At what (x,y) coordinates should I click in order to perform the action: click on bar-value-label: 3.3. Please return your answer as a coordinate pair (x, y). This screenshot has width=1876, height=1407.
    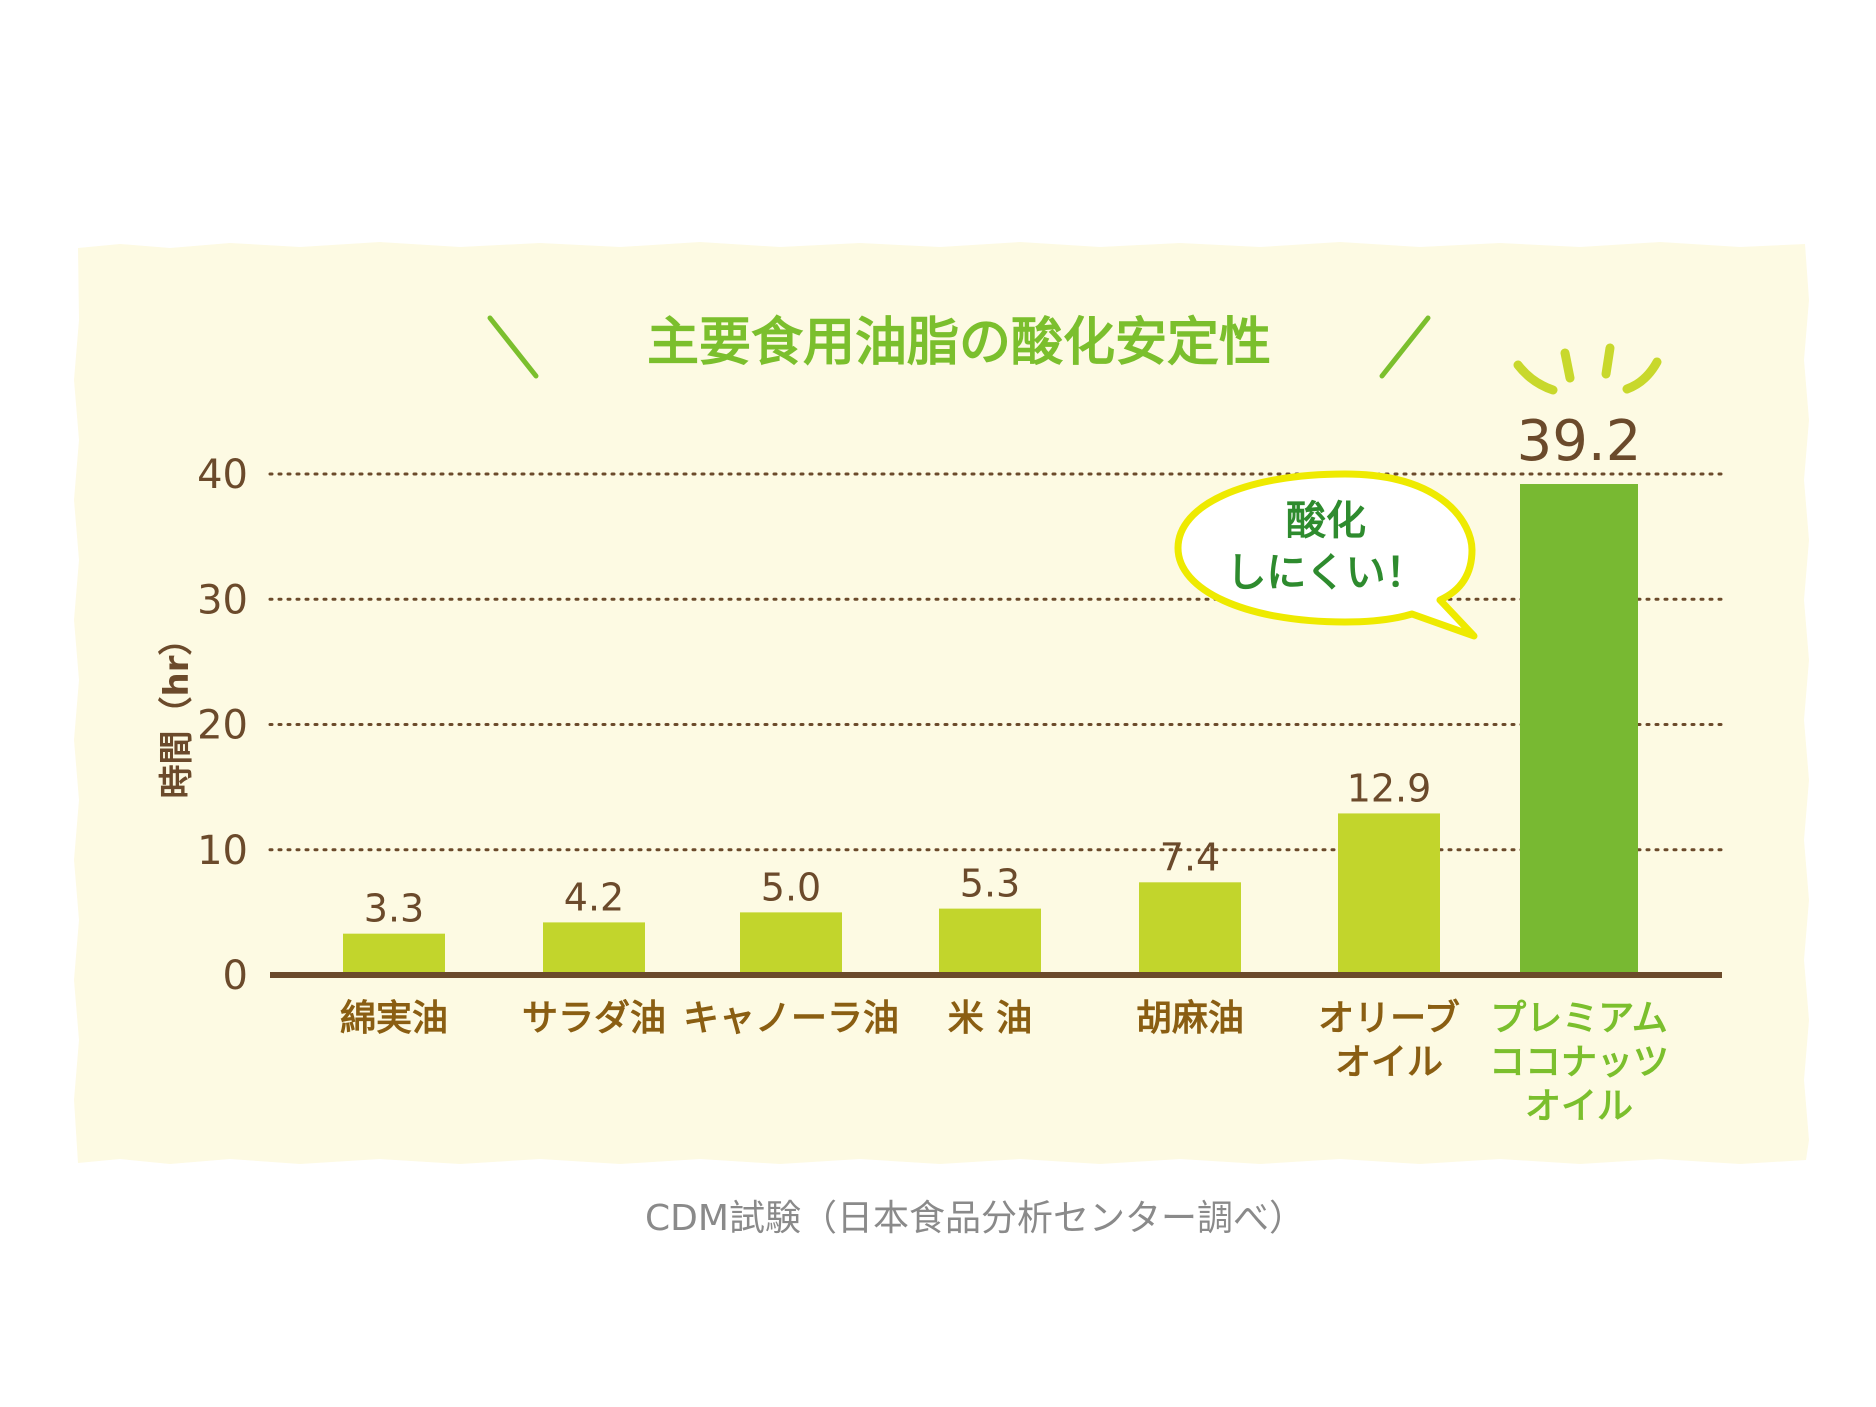
    Looking at the image, I should click on (394, 909).